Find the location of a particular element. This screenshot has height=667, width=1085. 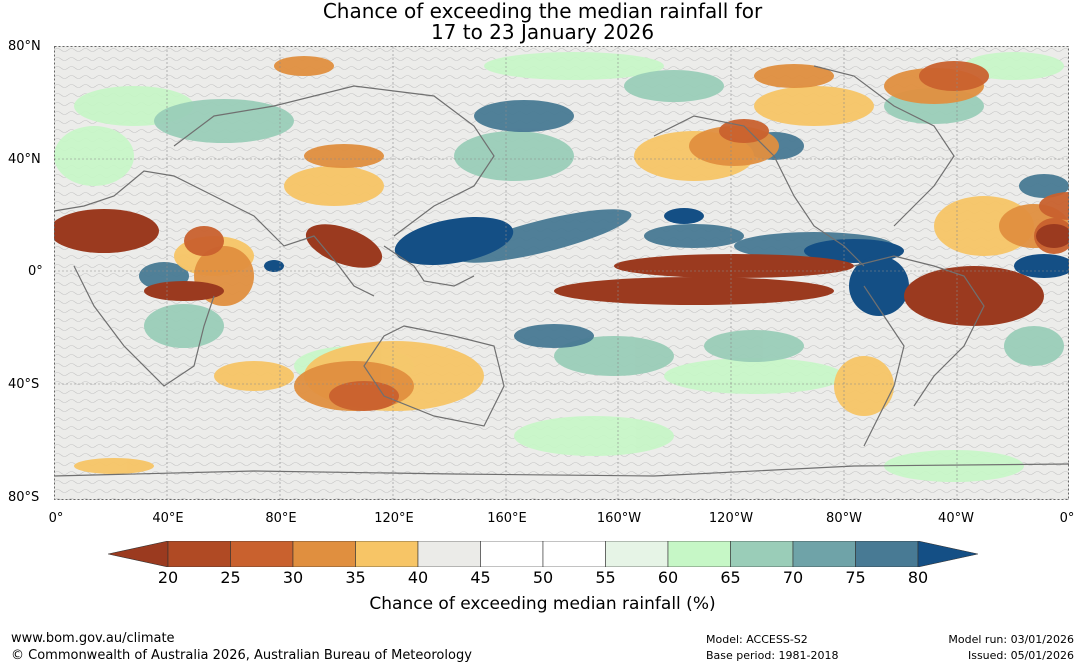

lat-label-80n: 80°N is located at coordinates (24, 46).